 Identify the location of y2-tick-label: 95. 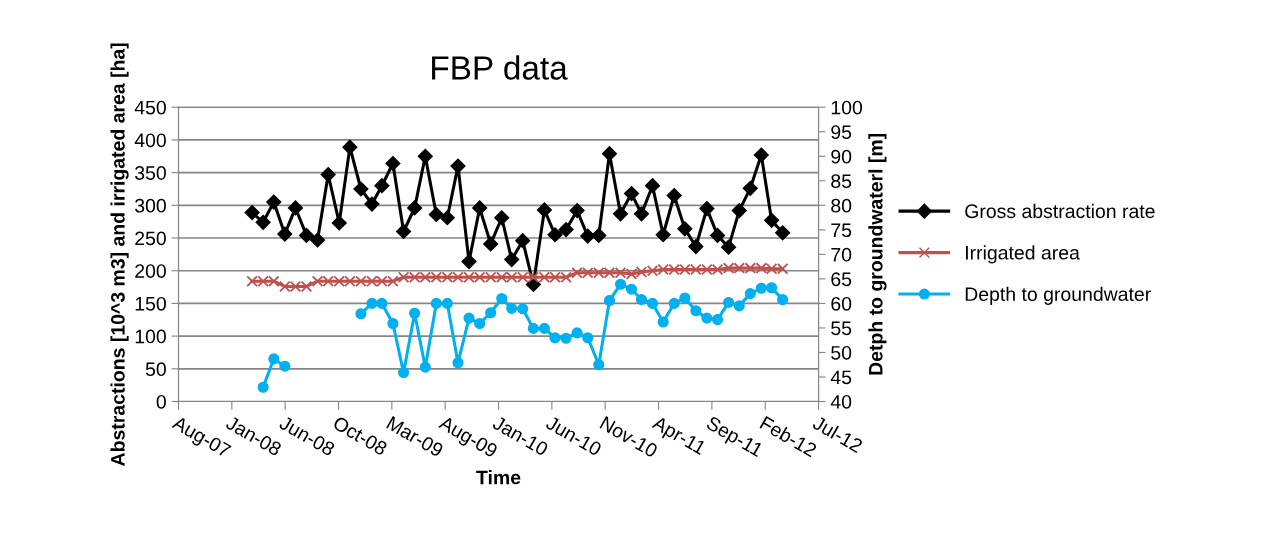
(841, 132).